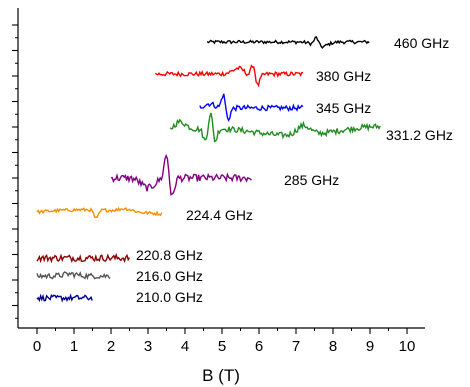 This screenshot has width=470, height=387. Describe the element at coordinates (421, 43) in the screenshot. I see `trace-label: 460 GHz` at that location.